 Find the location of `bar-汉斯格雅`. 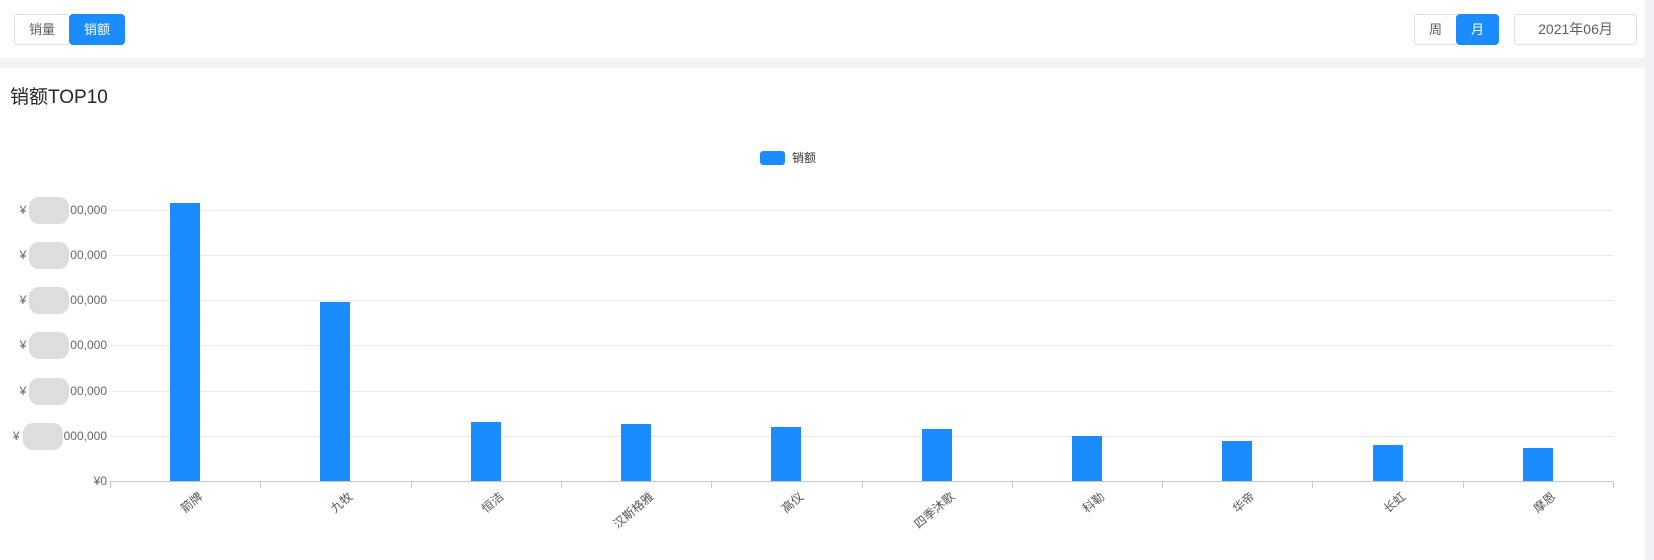

bar-汉斯格雅 is located at coordinates (636, 452).